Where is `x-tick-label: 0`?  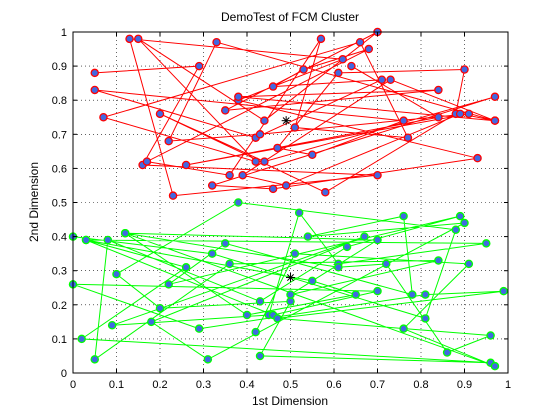
x-tick-label: 0 is located at coordinates (73, 385).